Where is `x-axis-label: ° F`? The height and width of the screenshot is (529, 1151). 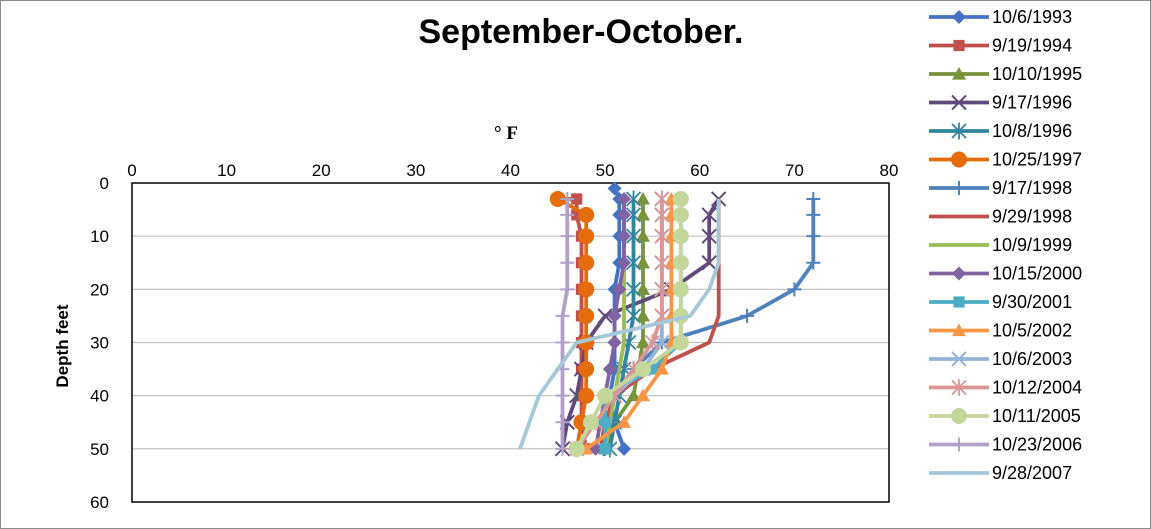 x-axis-label: ° F is located at coordinates (506, 133).